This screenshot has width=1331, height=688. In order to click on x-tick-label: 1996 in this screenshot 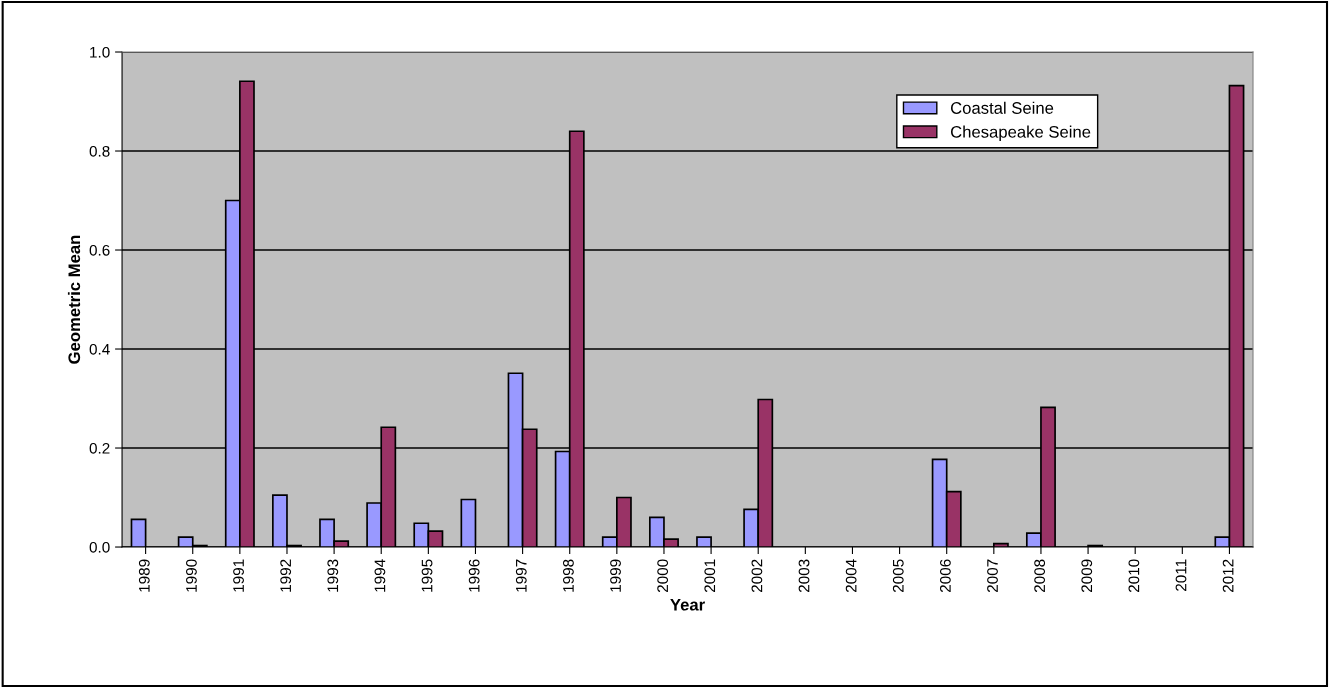, I will do `click(474, 575)`.